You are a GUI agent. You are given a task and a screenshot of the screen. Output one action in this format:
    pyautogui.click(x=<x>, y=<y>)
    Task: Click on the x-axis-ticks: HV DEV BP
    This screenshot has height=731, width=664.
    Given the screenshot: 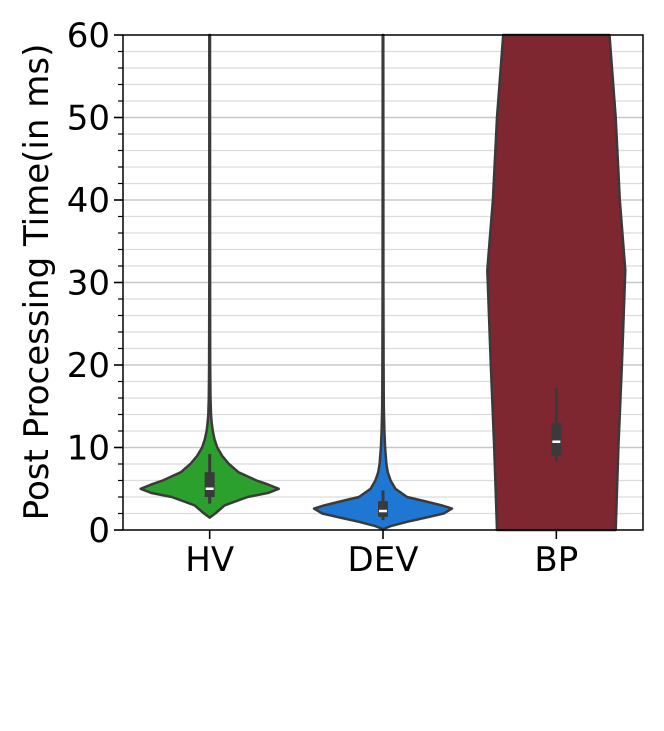 What is the action you would take?
    pyautogui.click(x=381, y=555)
    